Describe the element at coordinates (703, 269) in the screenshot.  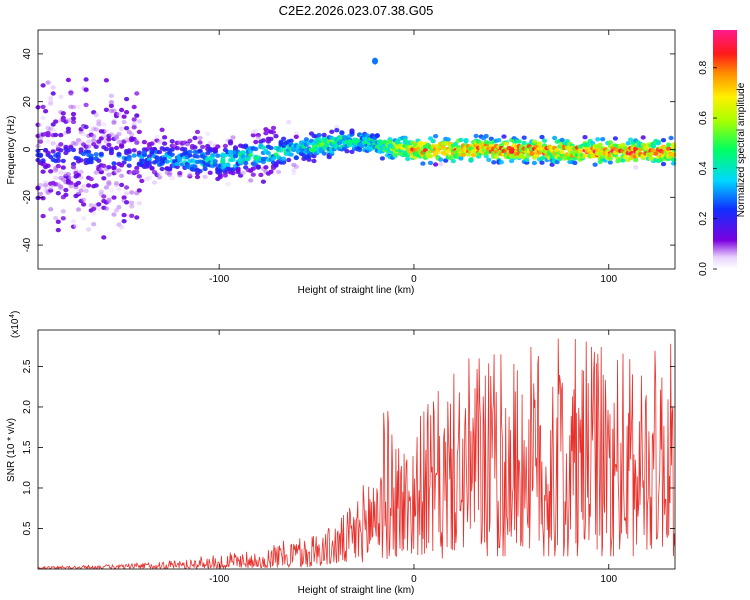
I see `colorbar-tick-label: 0.0` at that location.